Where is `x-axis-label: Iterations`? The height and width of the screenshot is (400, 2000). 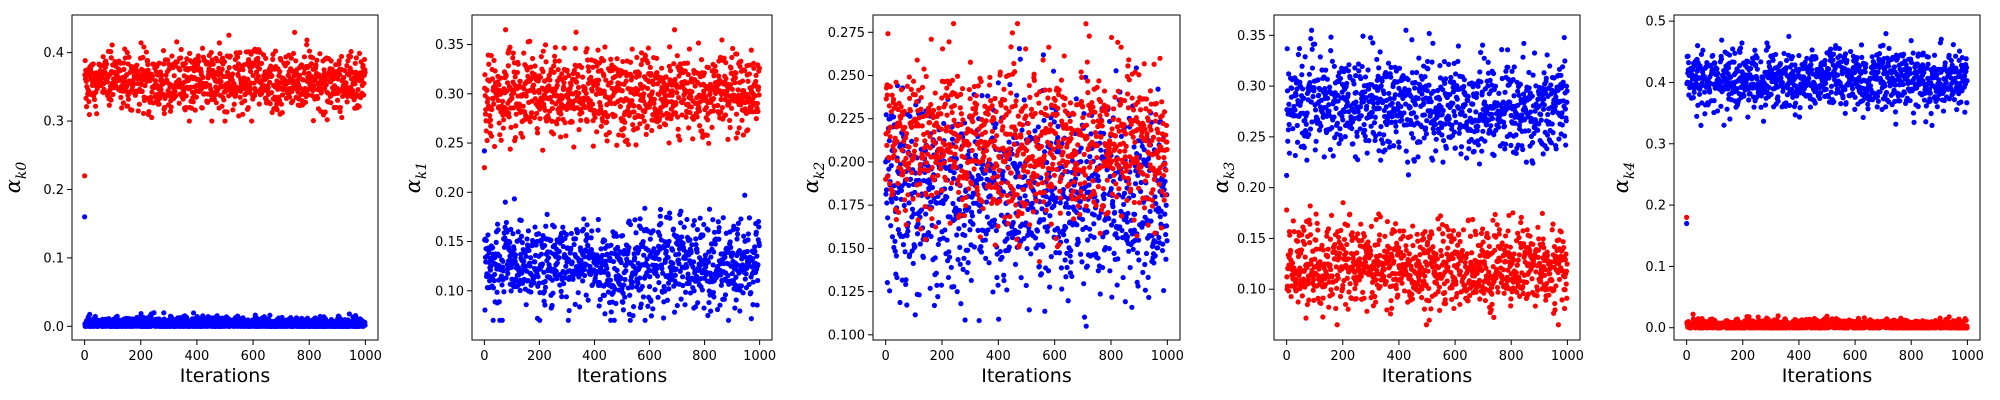
x-axis-label: Iterations is located at coordinates (225, 376).